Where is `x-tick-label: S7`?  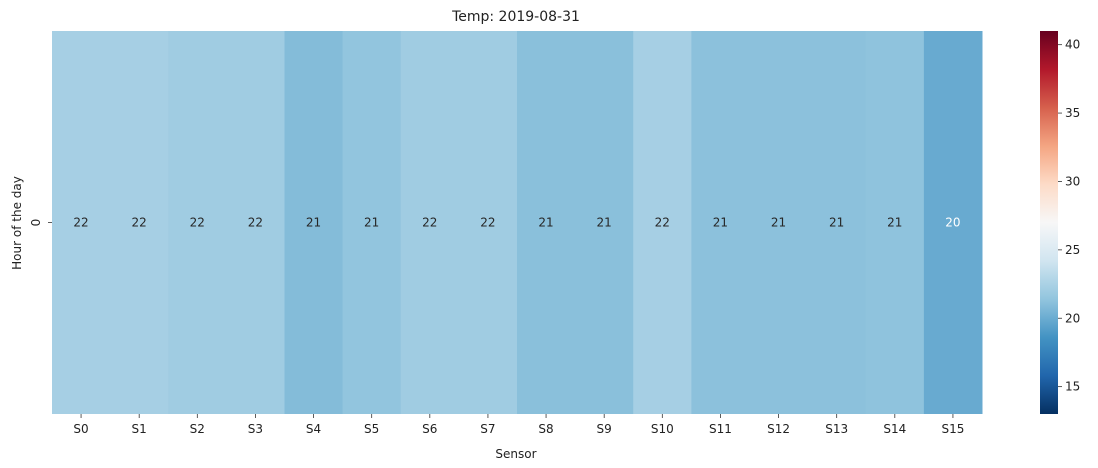
x-tick-label: S7 is located at coordinates (487, 429).